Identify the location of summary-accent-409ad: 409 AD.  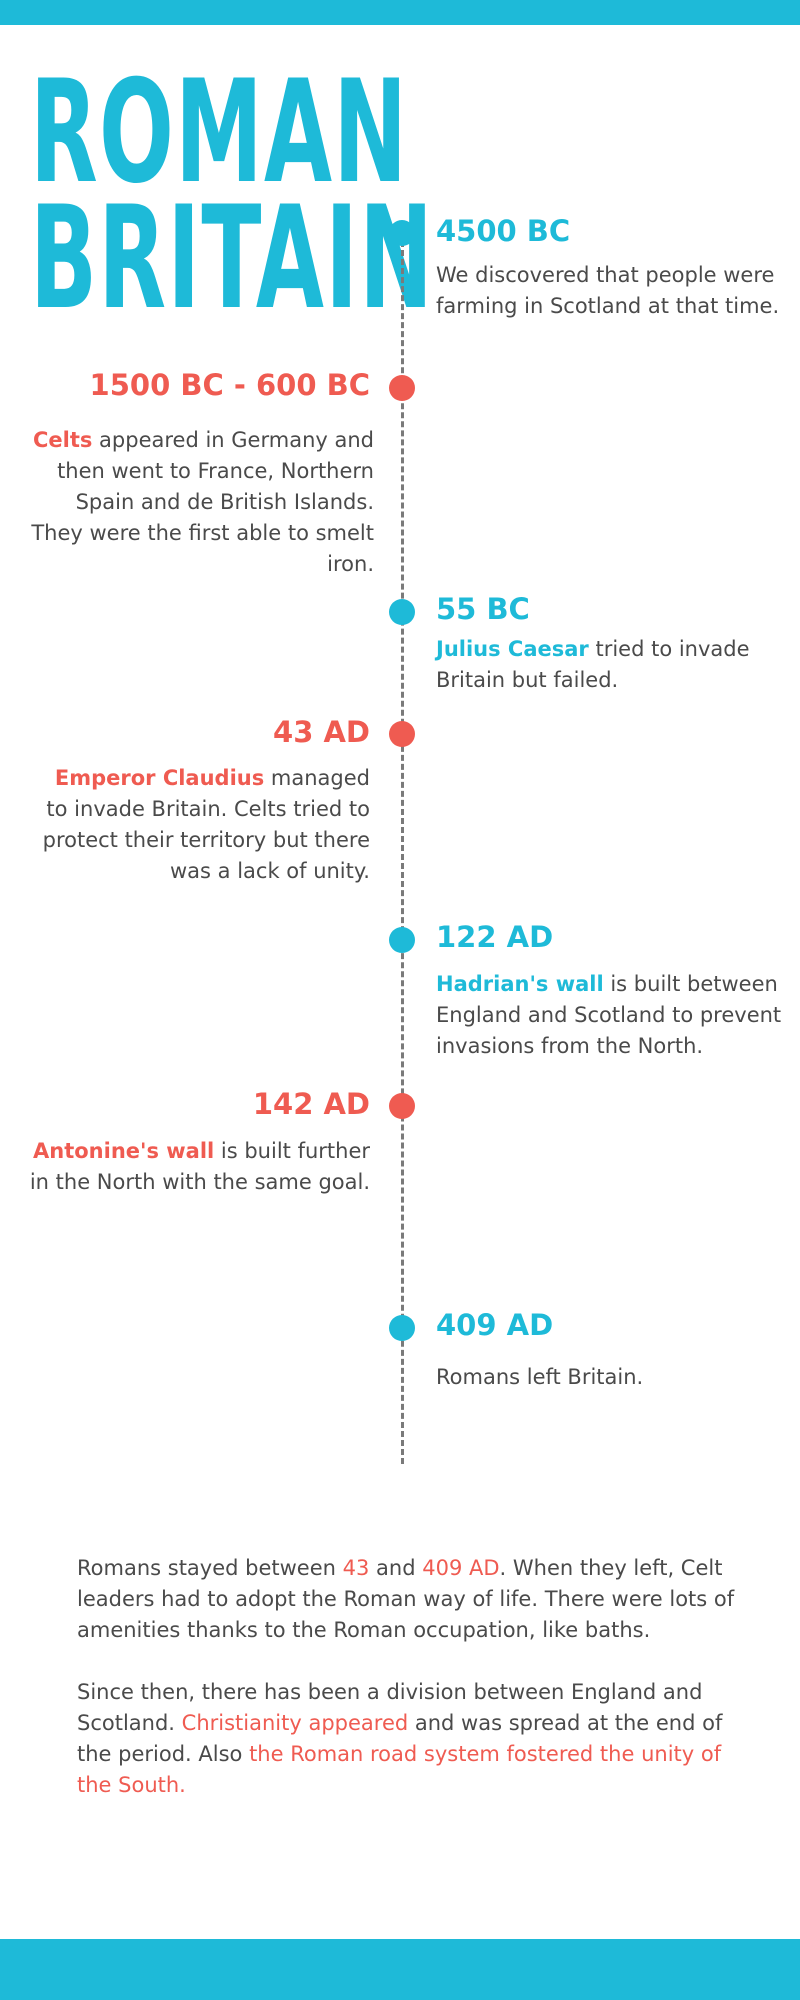
(461, 1568).